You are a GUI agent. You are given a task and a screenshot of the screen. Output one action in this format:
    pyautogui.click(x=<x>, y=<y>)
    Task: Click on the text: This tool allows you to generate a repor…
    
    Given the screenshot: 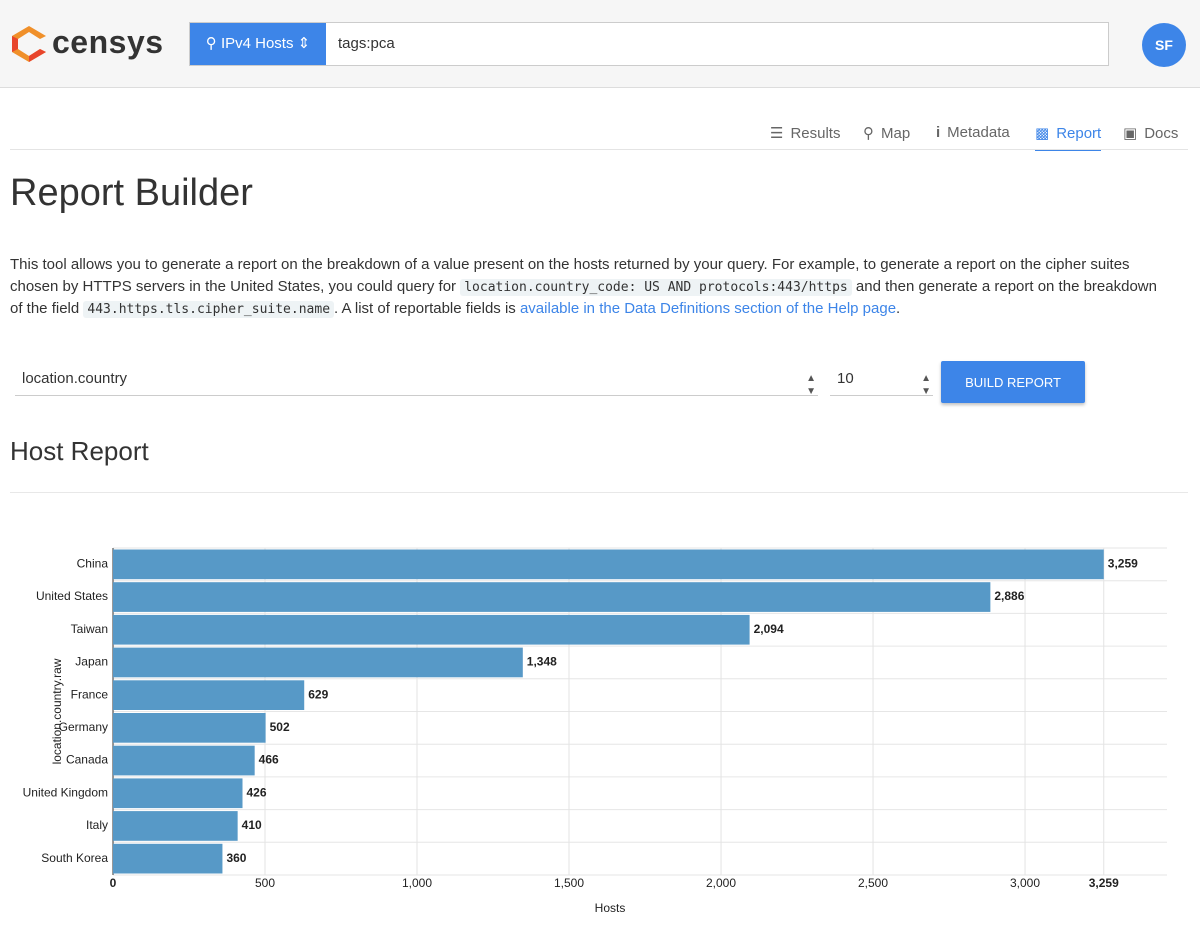 What is the action you would take?
    pyautogui.click(x=570, y=275)
    